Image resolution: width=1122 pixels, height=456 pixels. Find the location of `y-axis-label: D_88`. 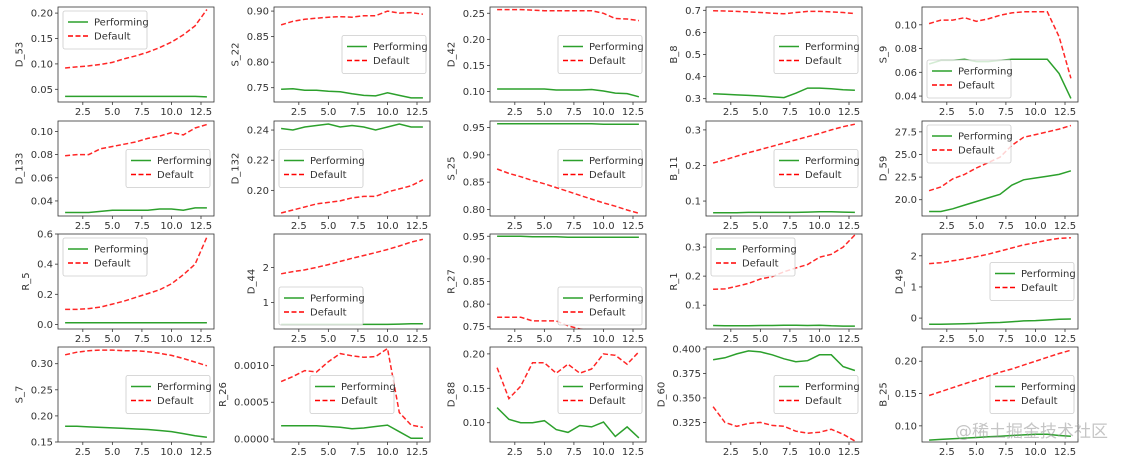

y-axis-label: D_88 is located at coordinates (452, 394).